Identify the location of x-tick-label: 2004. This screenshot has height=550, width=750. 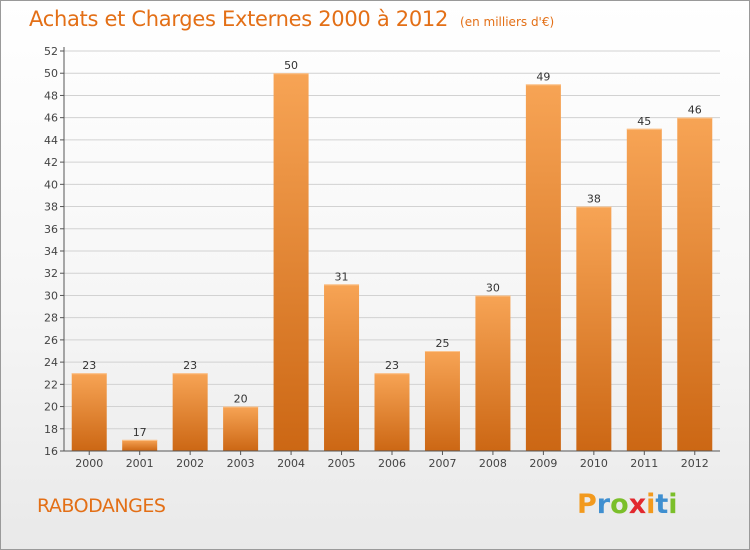
(291, 463).